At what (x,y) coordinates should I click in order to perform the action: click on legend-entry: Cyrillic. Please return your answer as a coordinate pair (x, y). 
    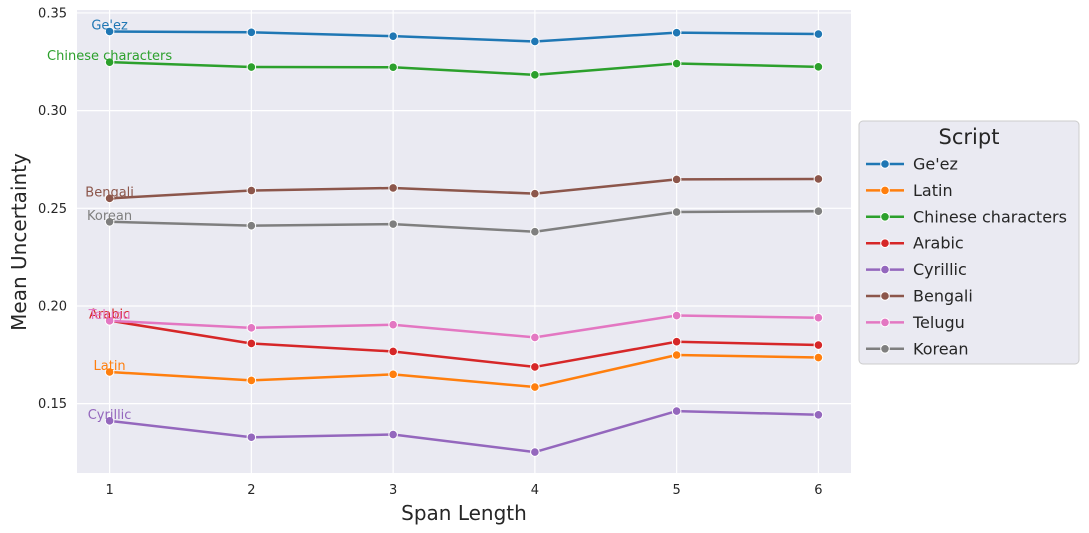
    Looking at the image, I should click on (916, 269).